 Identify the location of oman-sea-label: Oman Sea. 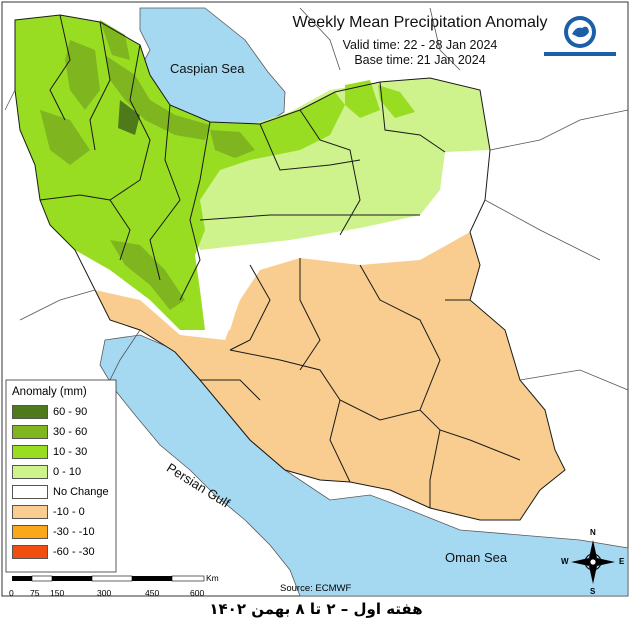
(476, 557).